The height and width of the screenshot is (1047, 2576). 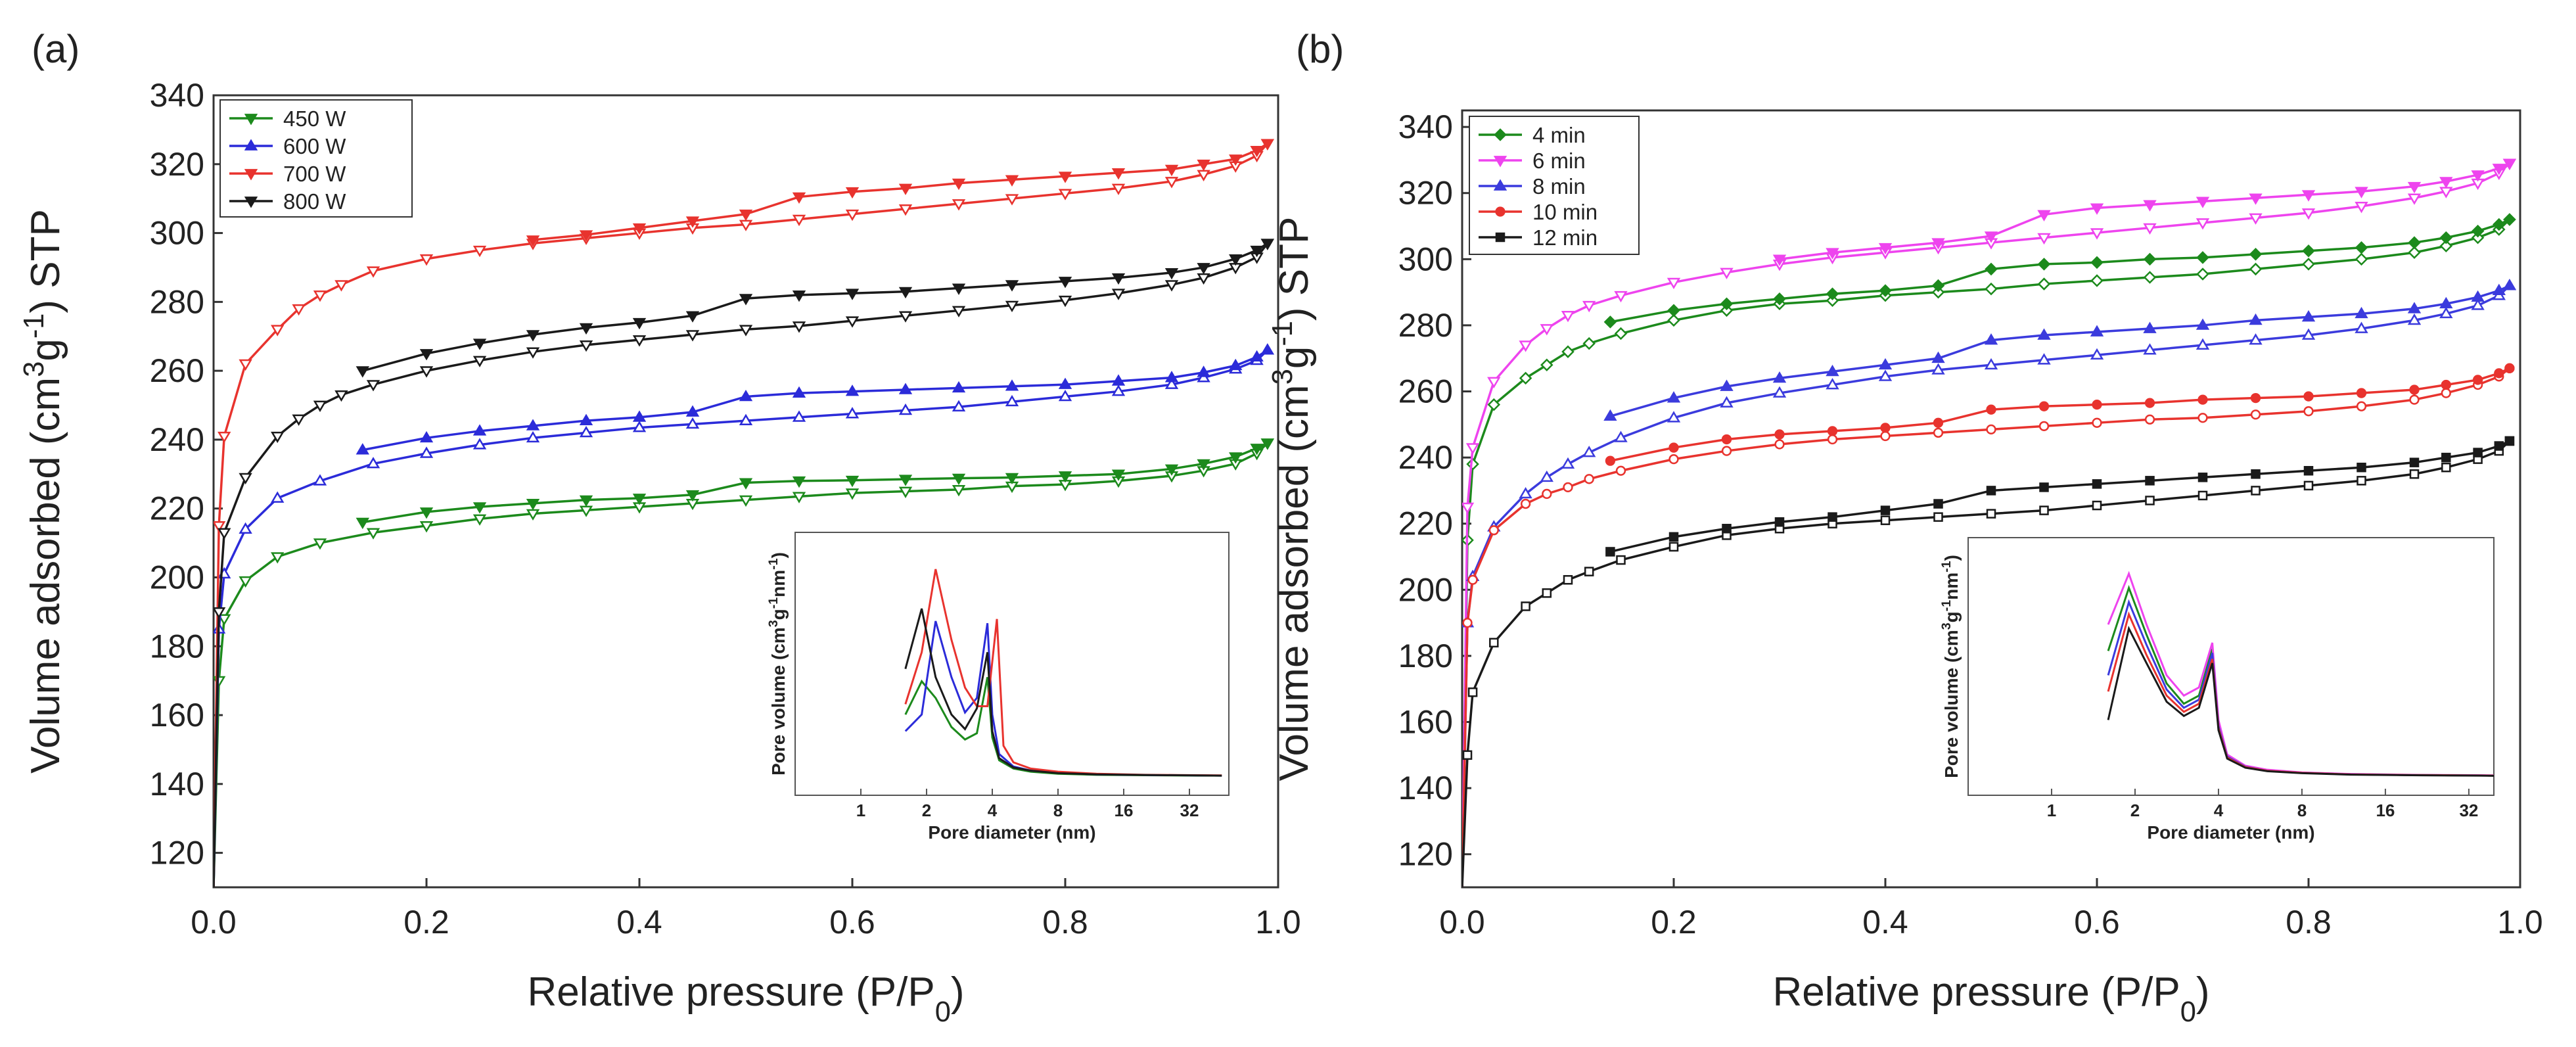 I want to click on legend-entry: 6 min, so click(x=1559, y=161).